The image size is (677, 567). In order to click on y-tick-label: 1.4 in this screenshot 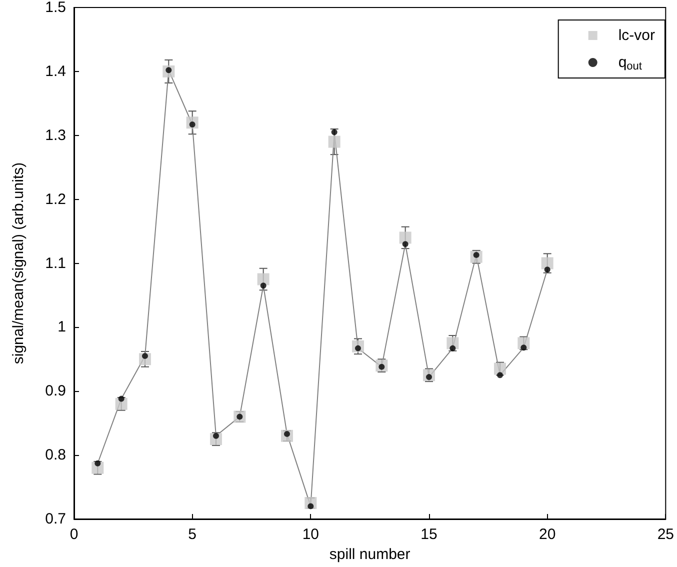, I will do `click(55, 71)`.